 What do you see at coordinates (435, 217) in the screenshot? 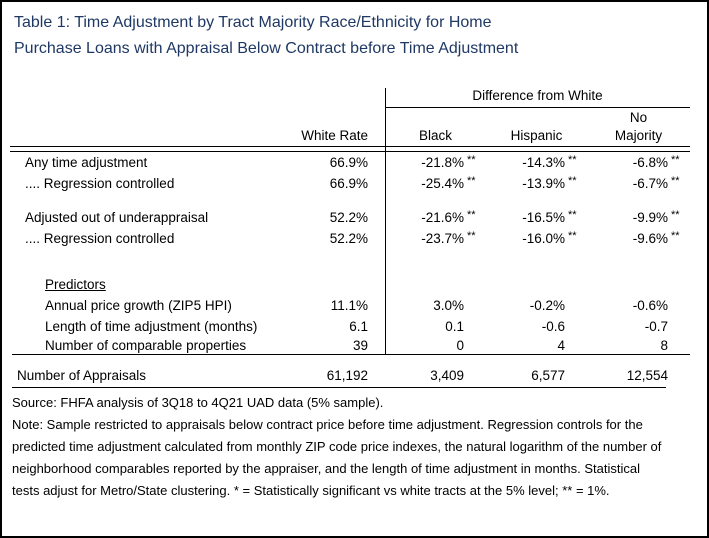
I see `black-diff-value: -21.6% **` at bounding box center [435, 217].